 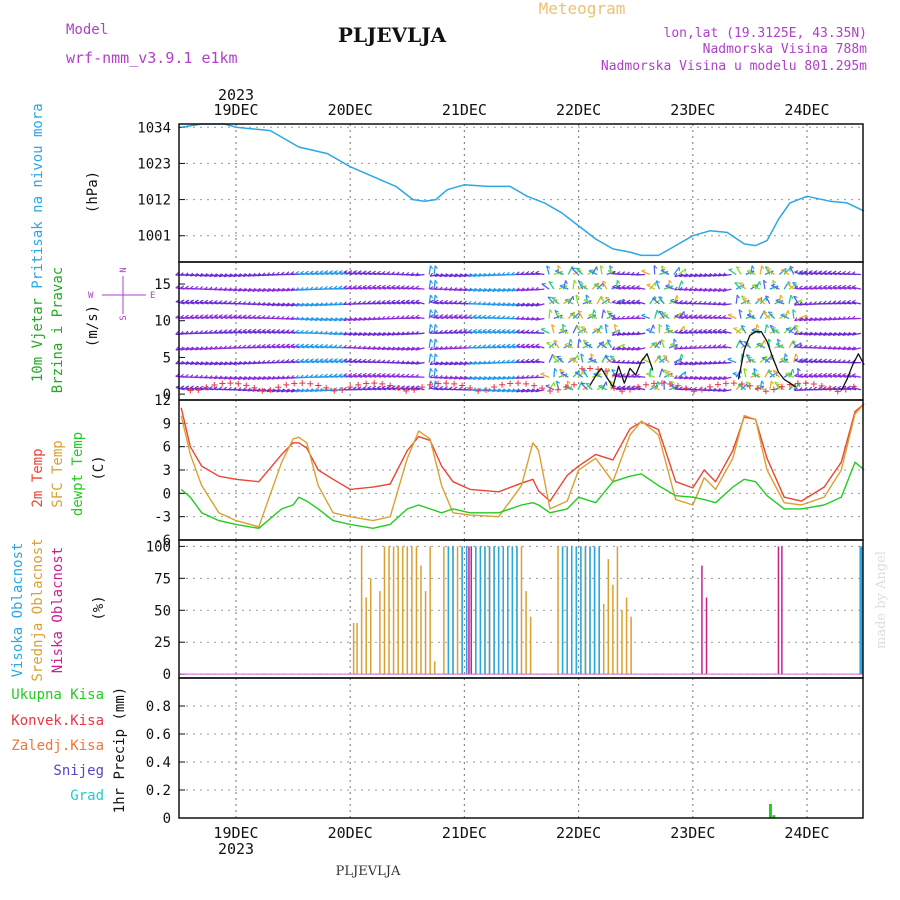 I want to click on precip-legend-total: Ukupna Kisa, so click(x=57, y=695).